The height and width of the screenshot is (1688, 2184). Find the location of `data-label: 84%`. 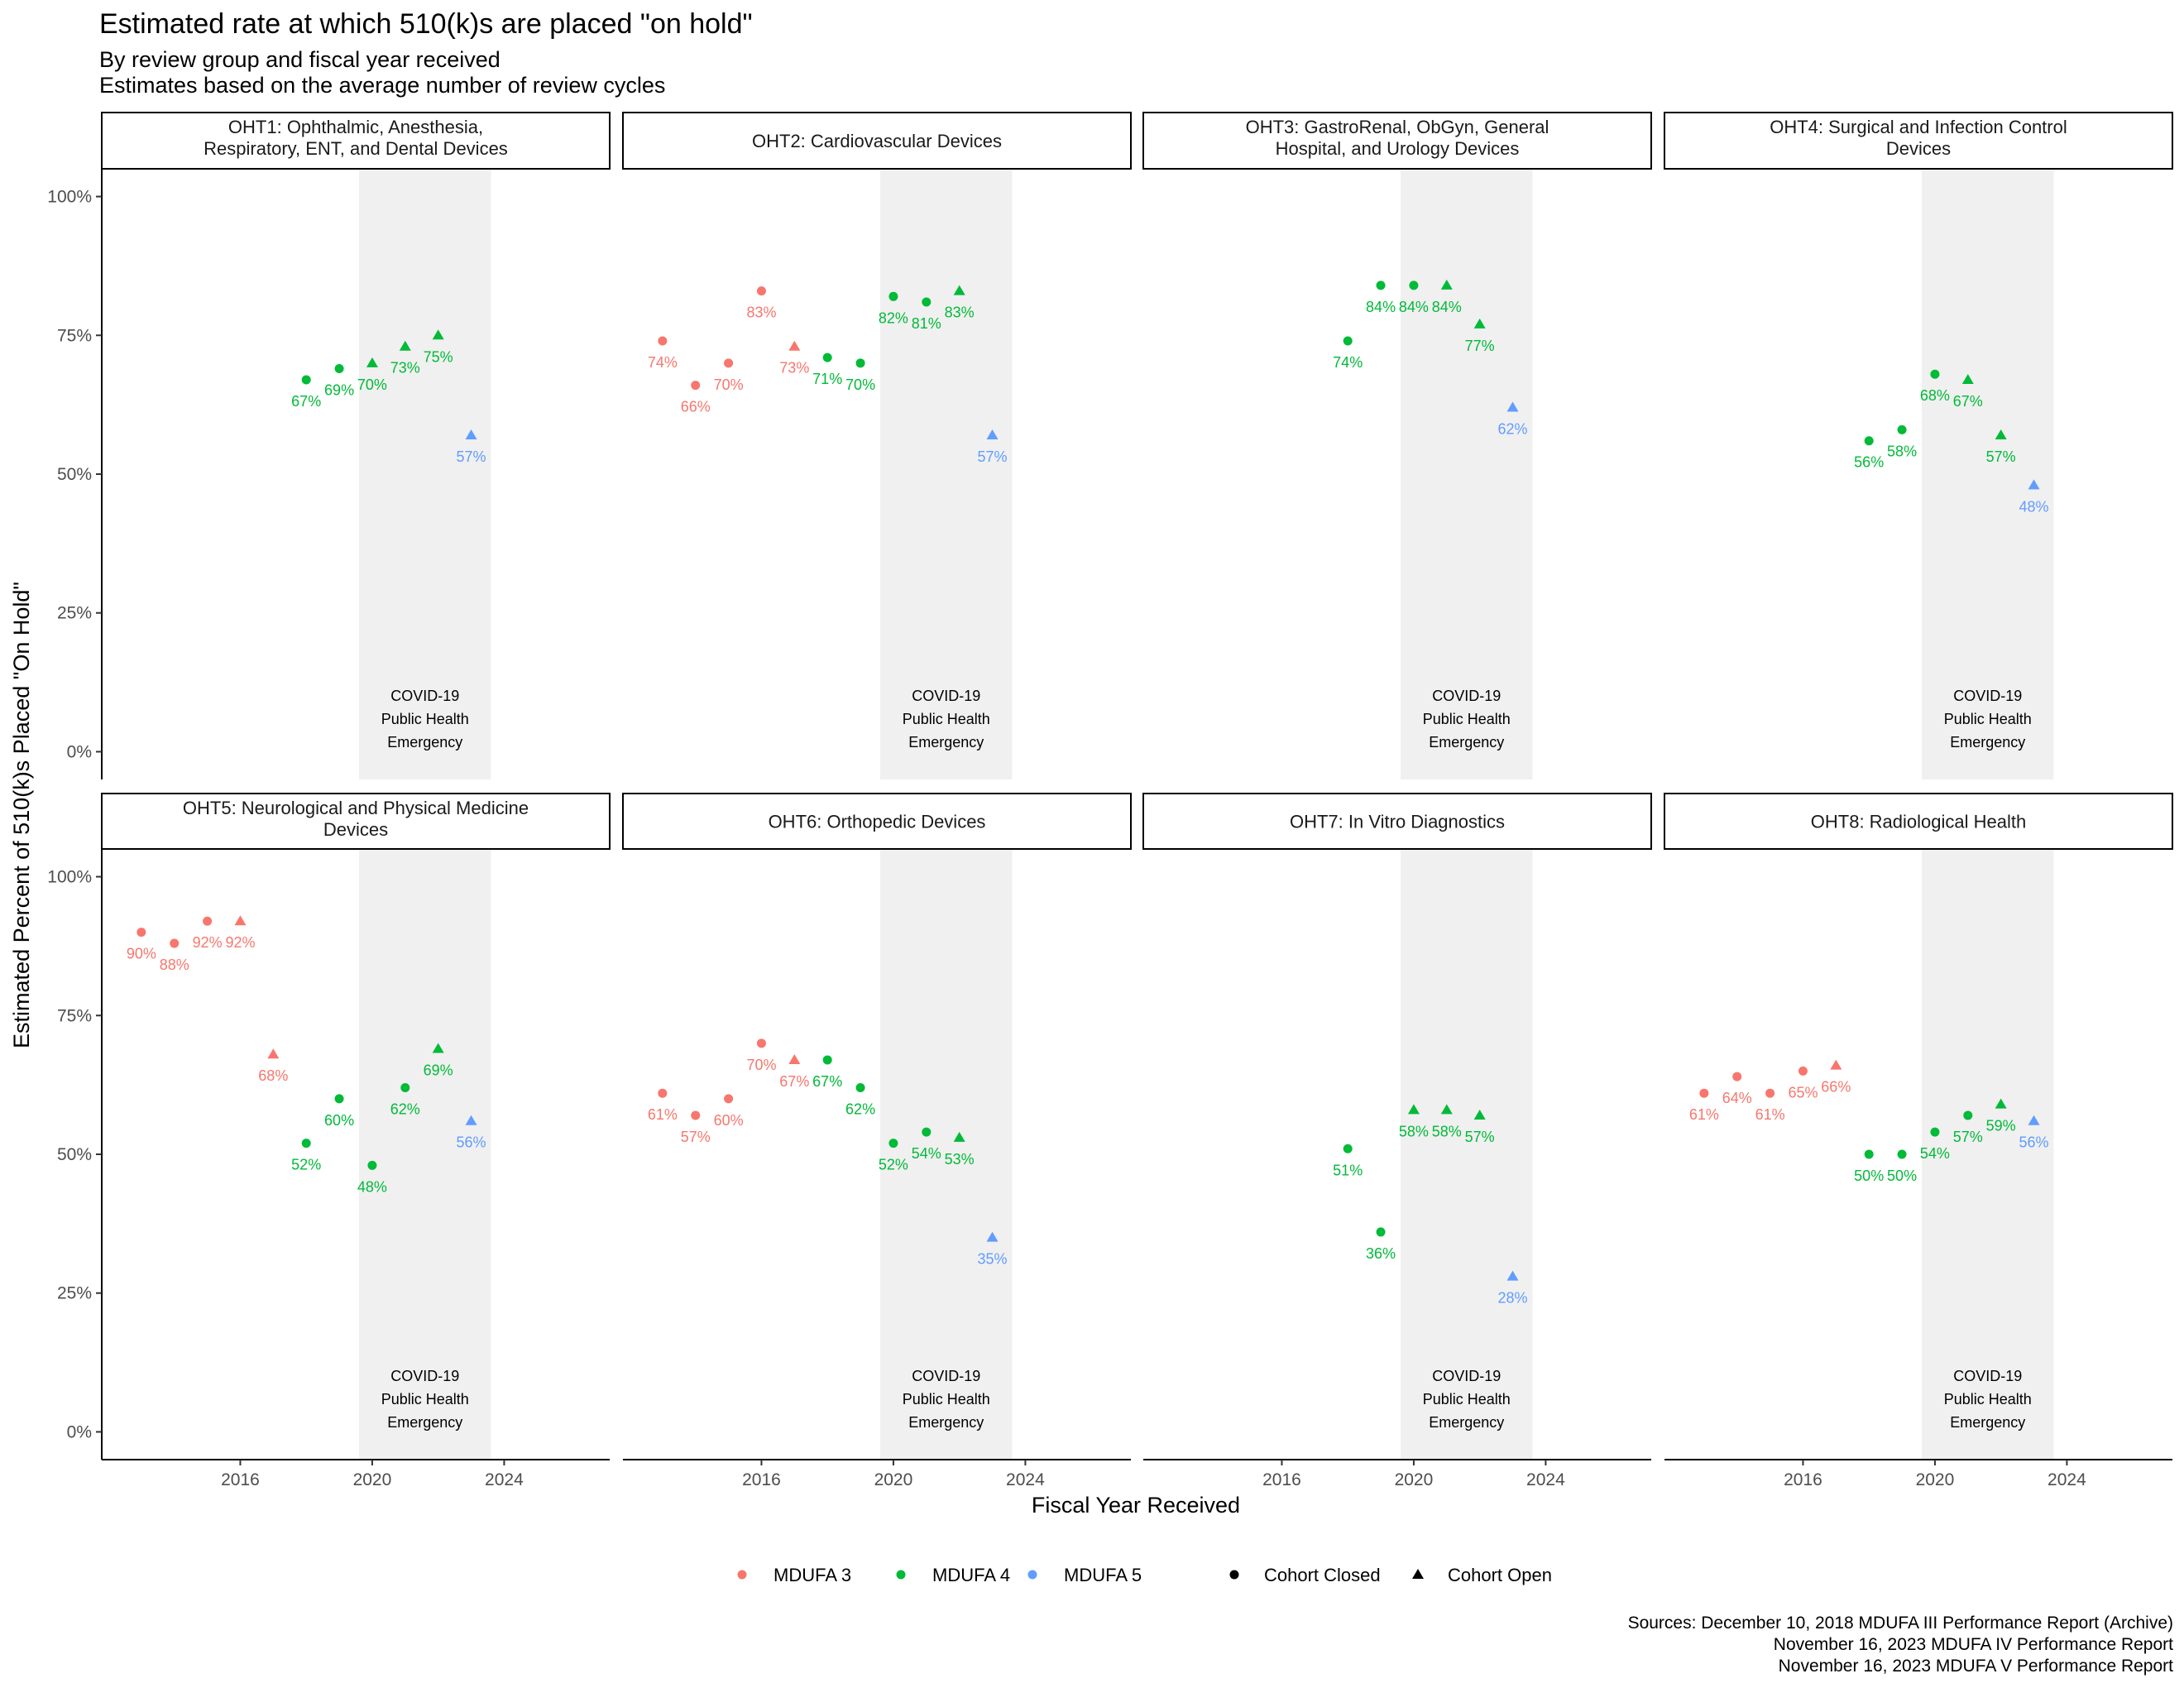

data-label: 84% is located at coordinates (1381, 307).